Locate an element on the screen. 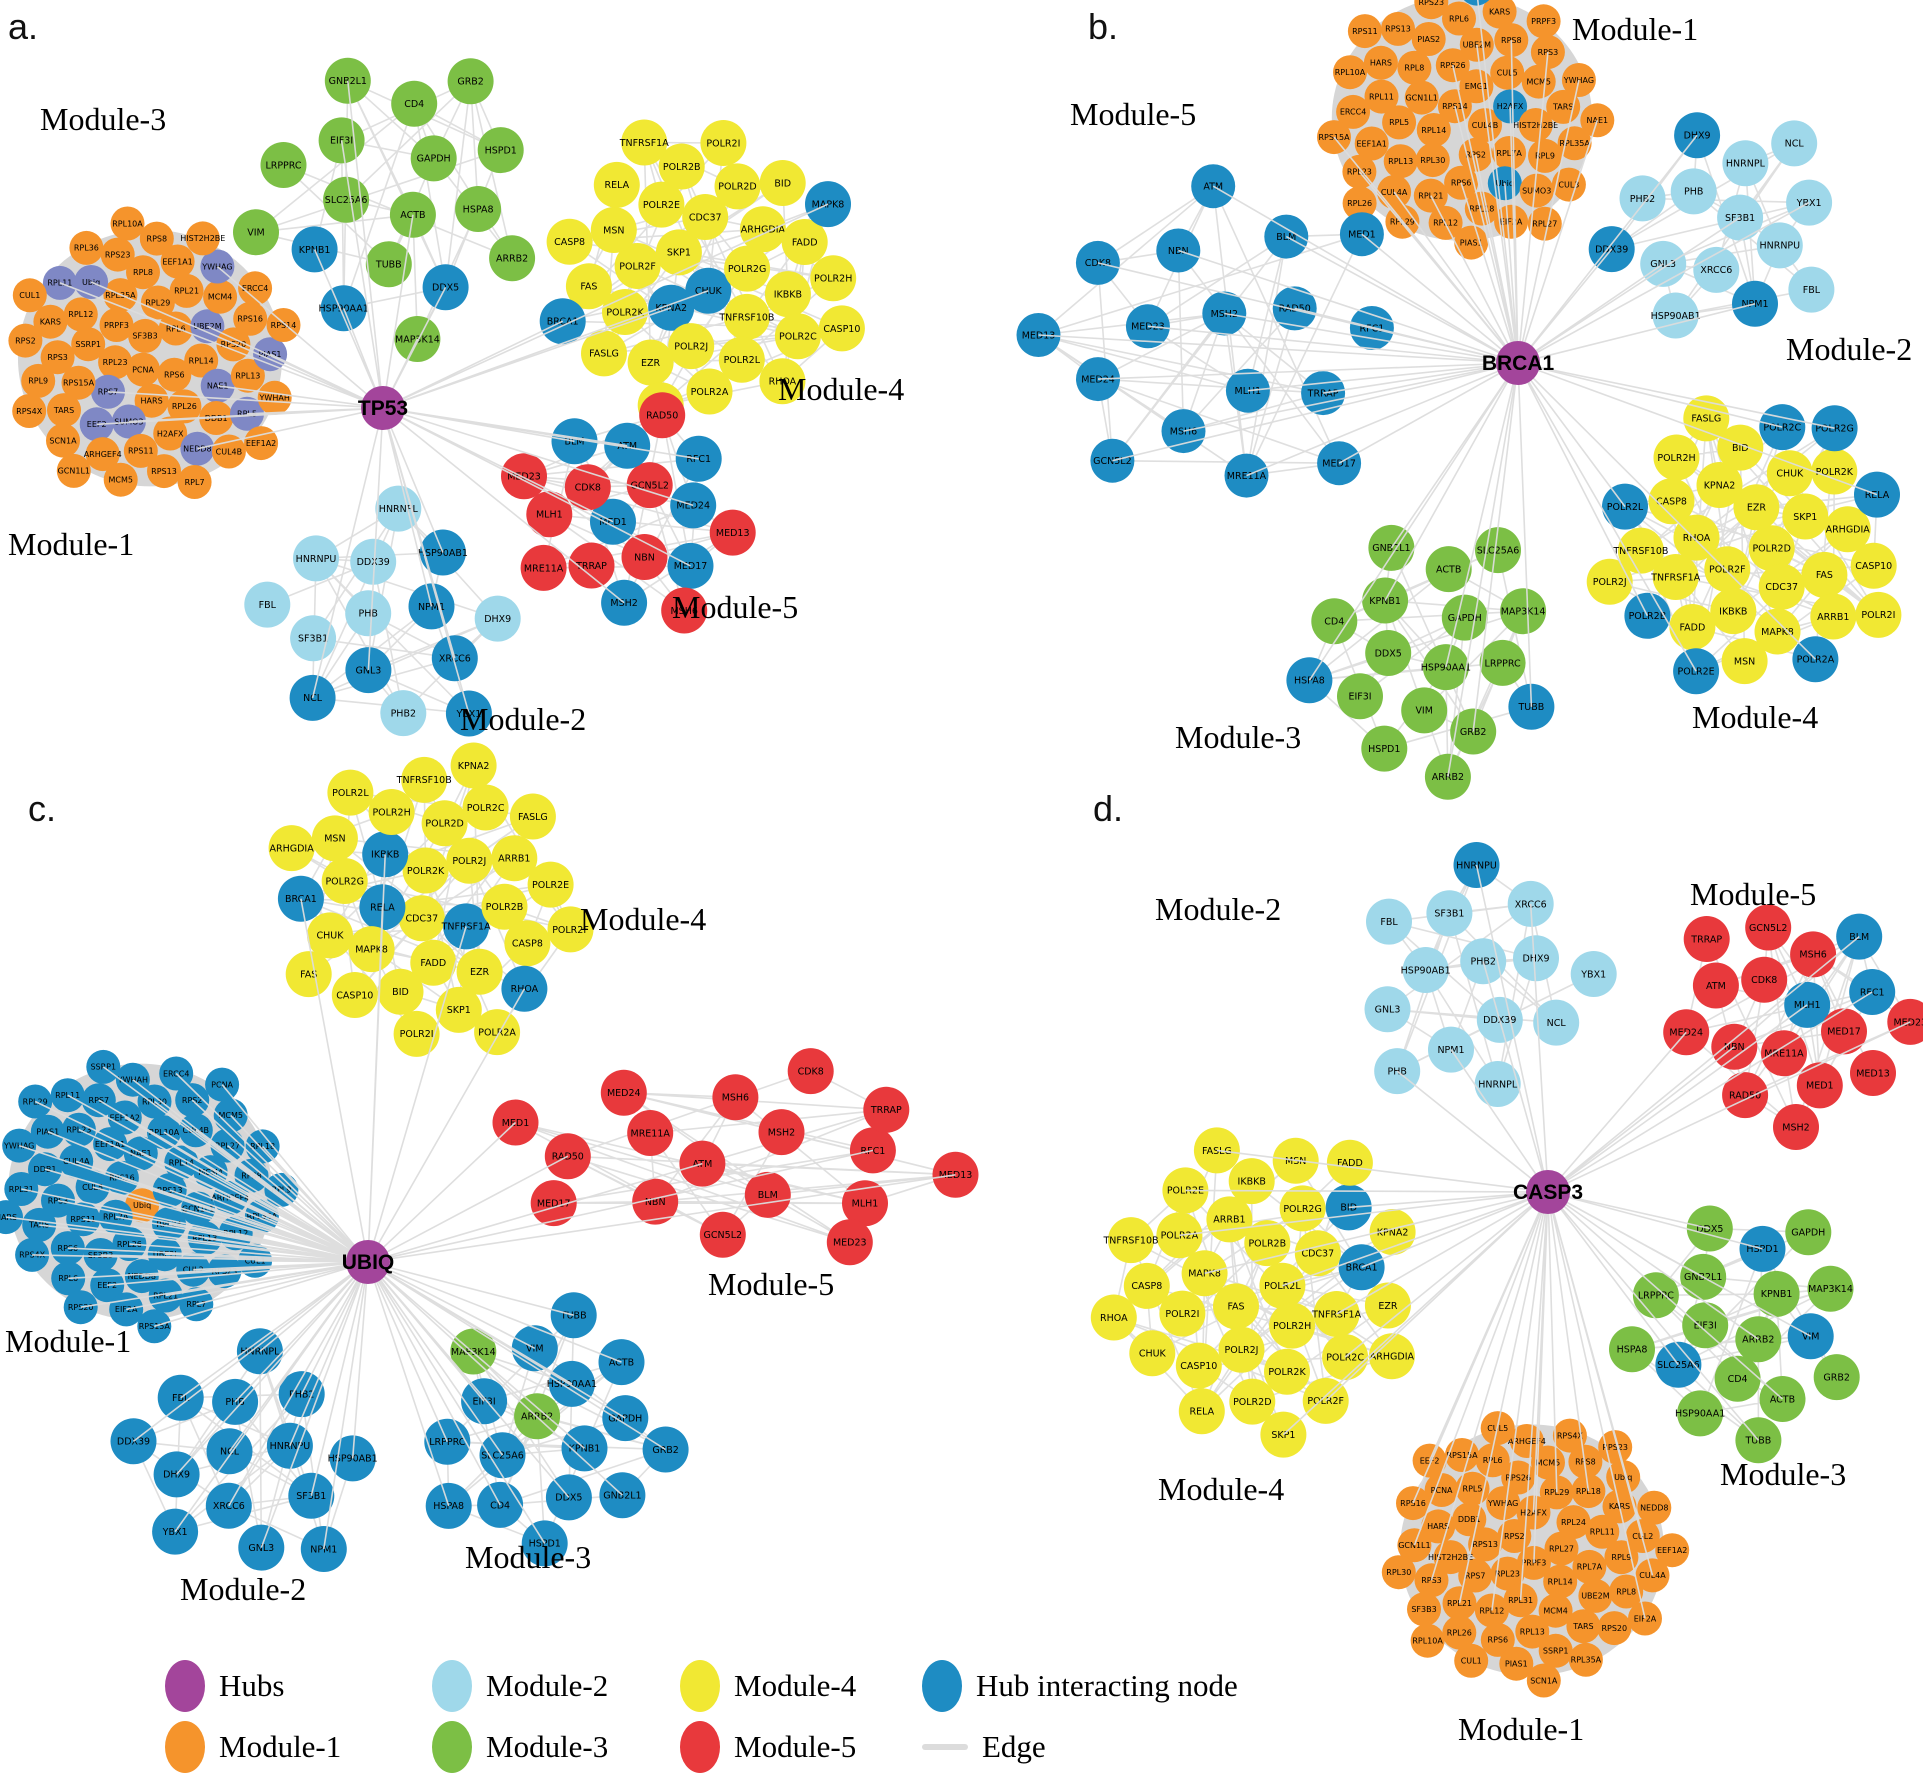 The image size is (1923, 1775). node-label: POLR2F is located at coordinates (1325, 1401).